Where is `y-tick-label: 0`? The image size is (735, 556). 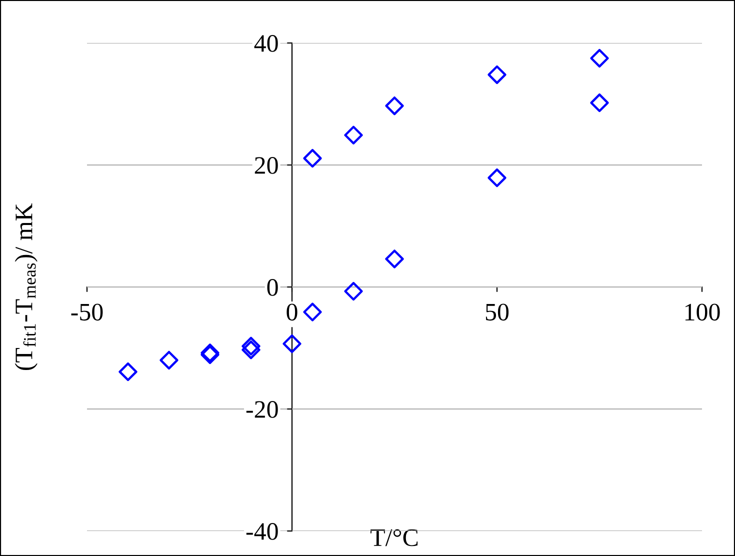
y-tick-label: 0 is located at coordinates (272, 287).